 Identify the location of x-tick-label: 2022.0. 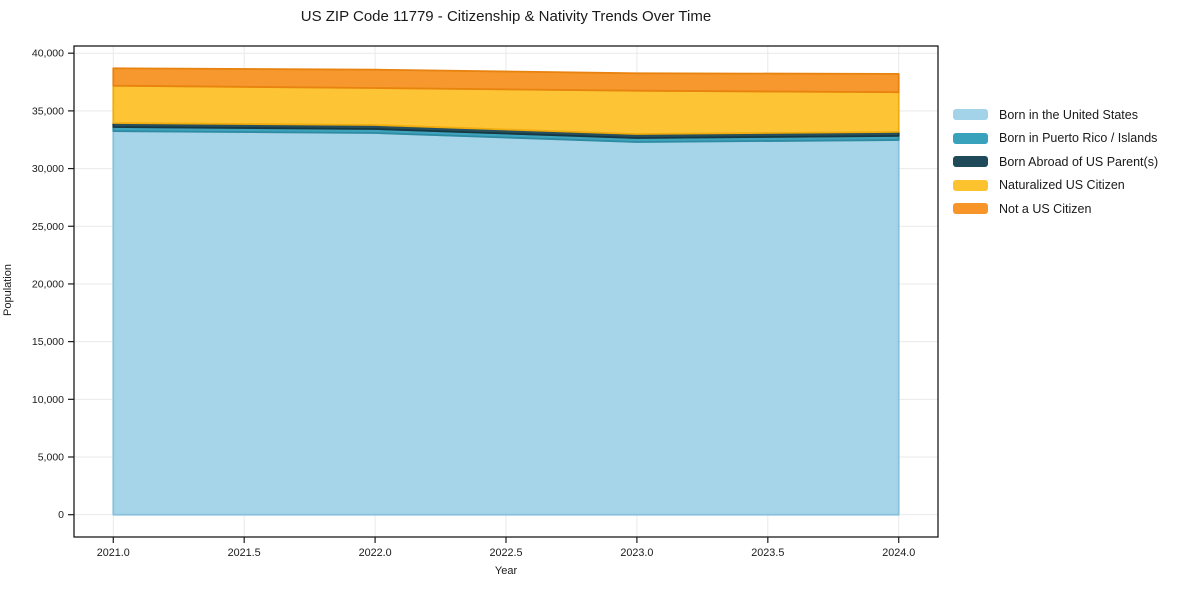
(375, 553).